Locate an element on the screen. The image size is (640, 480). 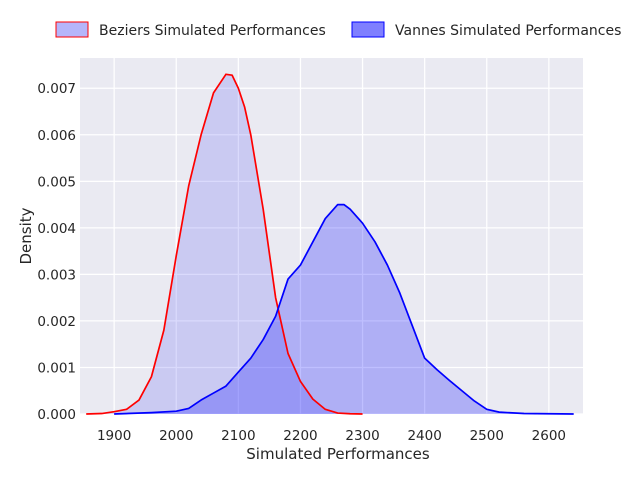
x-tick-label: 2200 is located at coordinates (300, 436).